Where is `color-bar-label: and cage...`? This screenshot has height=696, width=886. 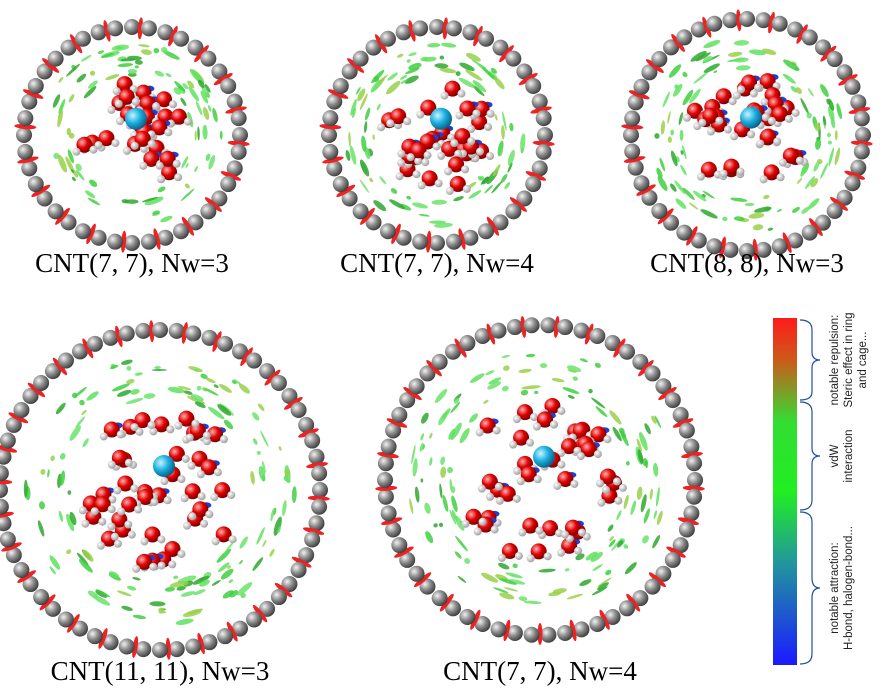
color-bar-label: and cage... is located at coordinates (863, 360).